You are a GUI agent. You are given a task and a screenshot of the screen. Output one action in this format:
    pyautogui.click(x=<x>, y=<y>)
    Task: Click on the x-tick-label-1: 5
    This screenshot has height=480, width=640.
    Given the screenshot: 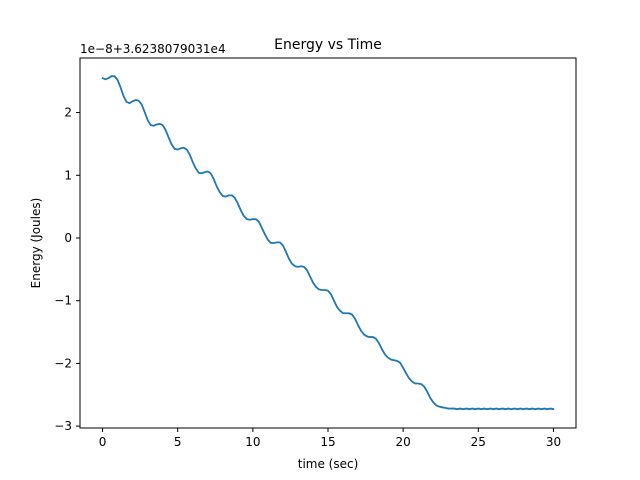 What is the action you would take?
    pyautogui.click(x=178, y=442)
    